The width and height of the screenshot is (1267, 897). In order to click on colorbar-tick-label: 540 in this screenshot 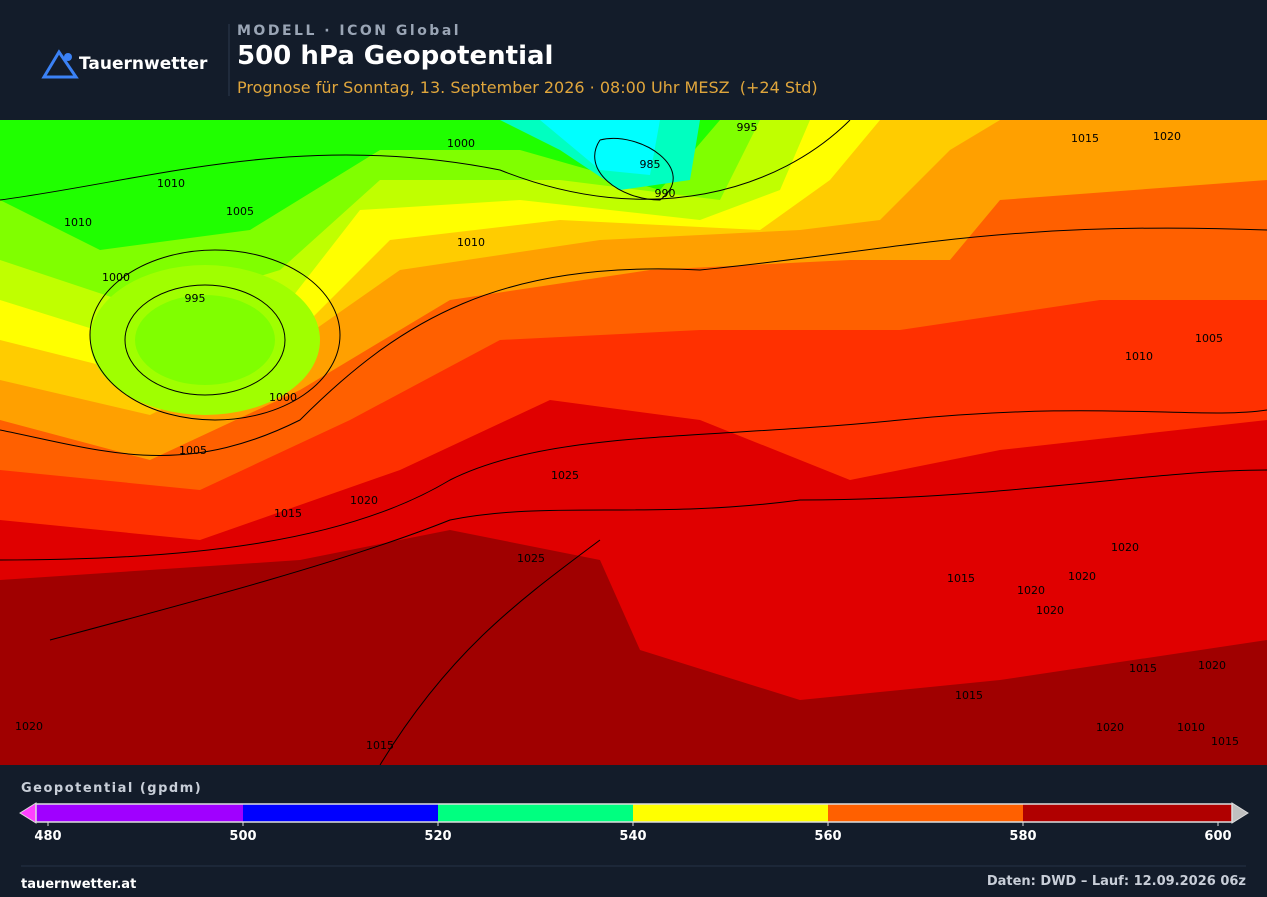, I will do `click(632, 836)`.